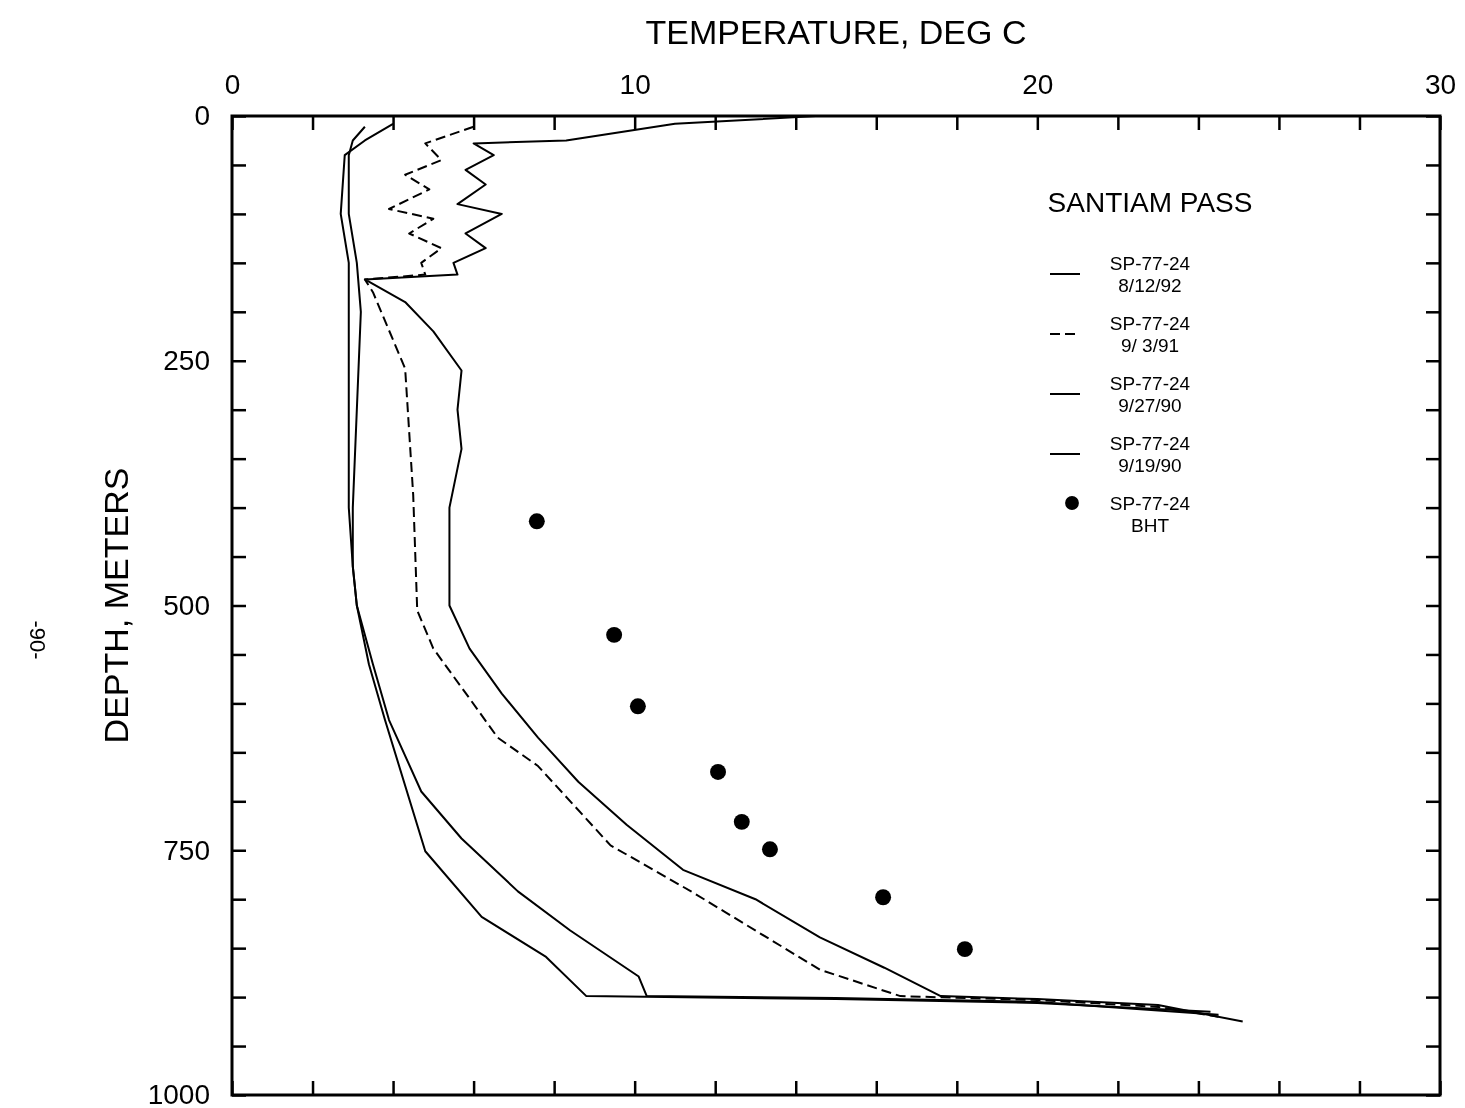 Image resolution: width=1465 pixels, height=1108 pixels. What do you see at coordinates (1150, 454) in the screenshot?
I see `legend-label: SP-77-24 9/19/90` at bounding box center [1150, 454].